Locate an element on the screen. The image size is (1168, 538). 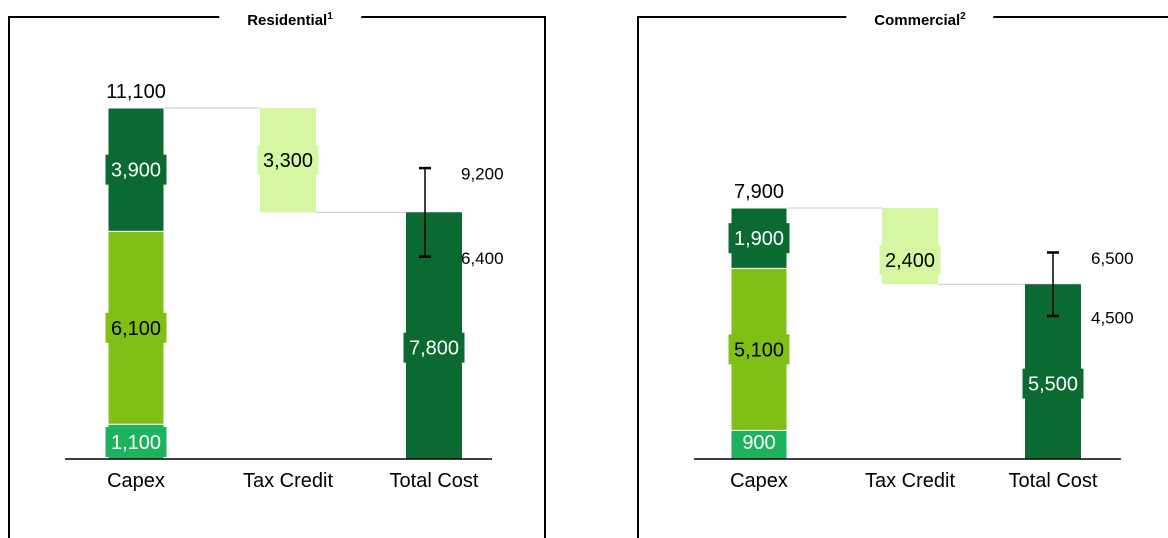
commercial-range-high-label: 6,500 is located at coordinates (1112, 258).